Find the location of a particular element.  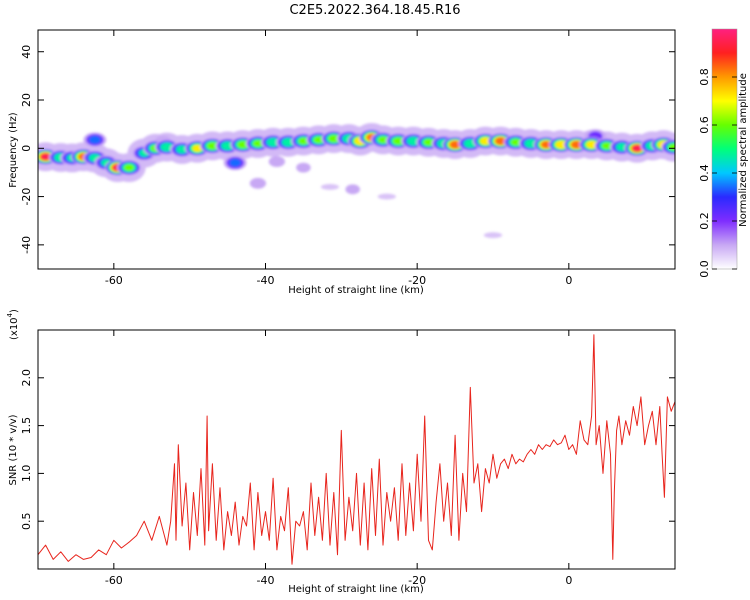

colorbar-tick-label-1: 0.2 is located at coordinates (704, 221).